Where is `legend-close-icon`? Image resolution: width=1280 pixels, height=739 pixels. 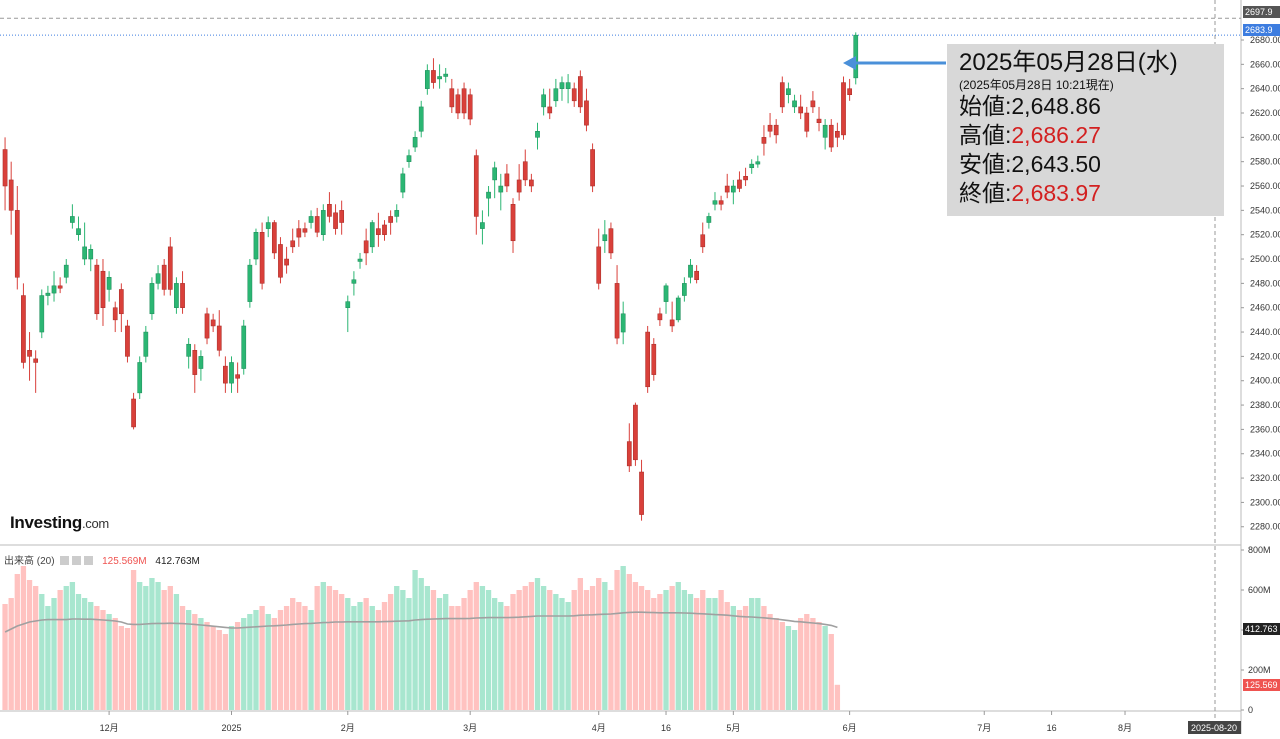 legend-close-icon is located at coordinates (89, 560).